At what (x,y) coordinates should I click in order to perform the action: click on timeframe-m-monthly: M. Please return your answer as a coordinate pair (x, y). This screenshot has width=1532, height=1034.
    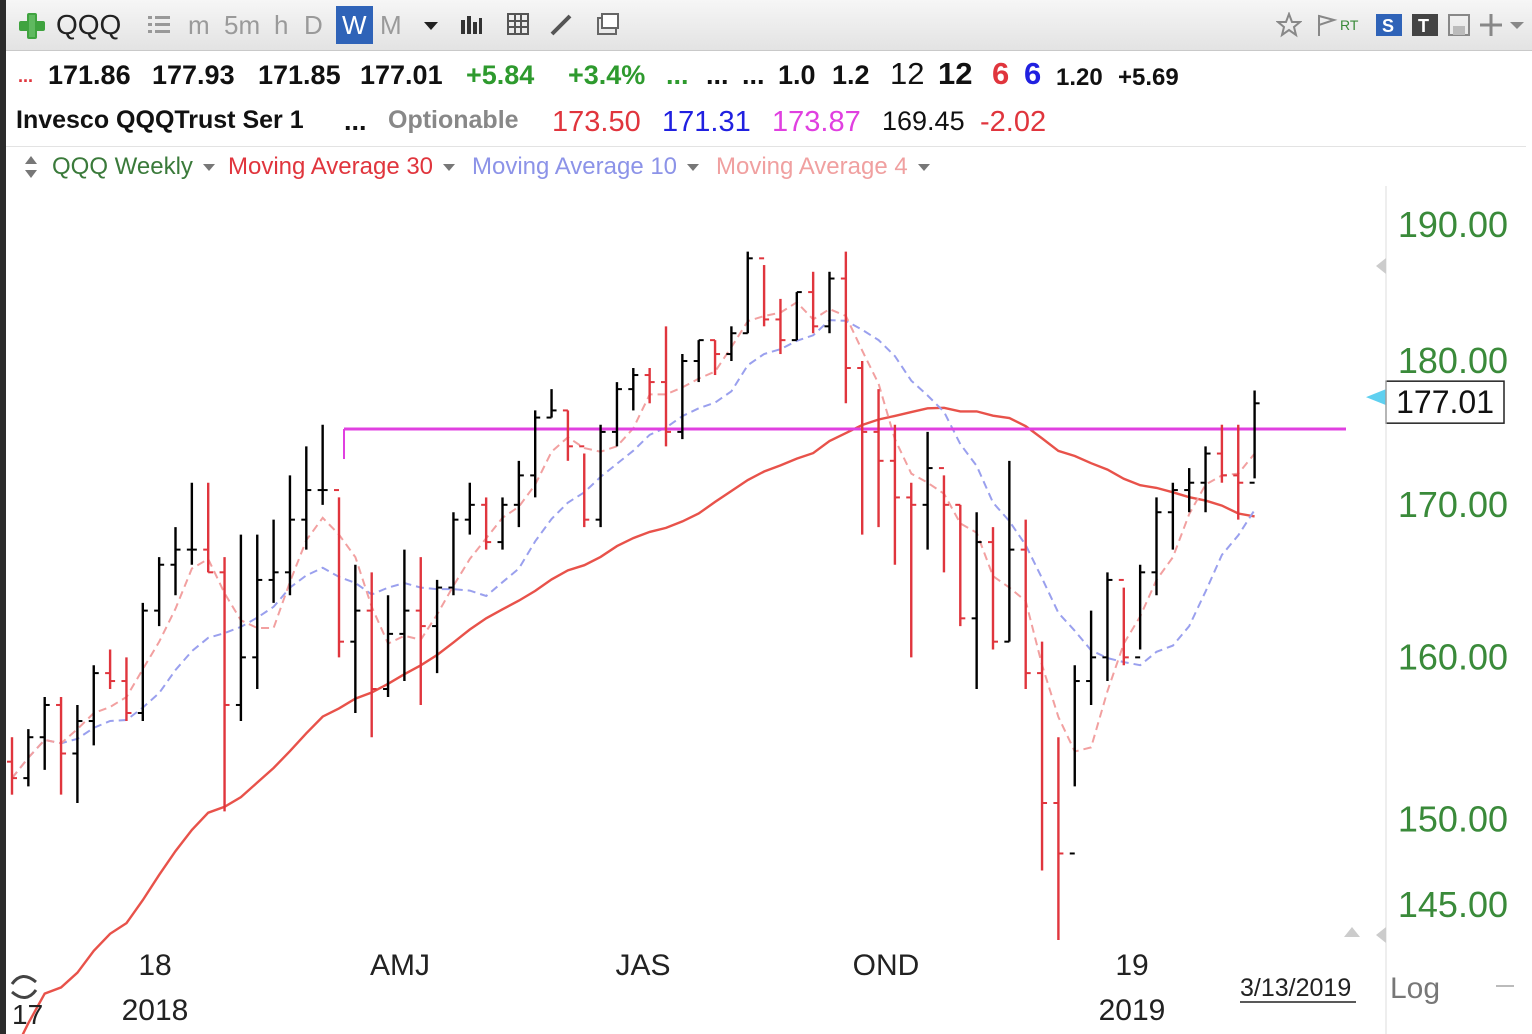
    Looking at the image, I should click on (391, 25).